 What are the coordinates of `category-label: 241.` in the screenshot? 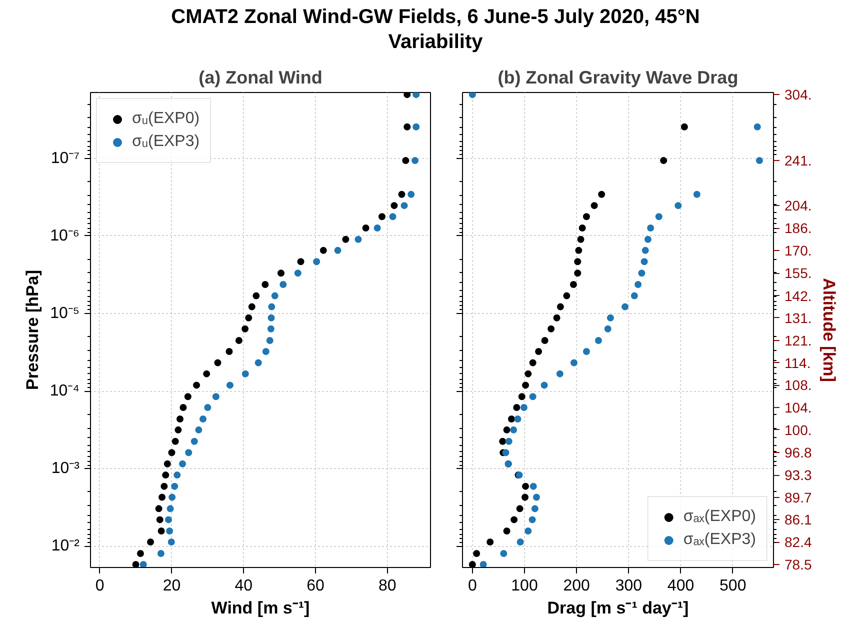 It's located at (798, 160).